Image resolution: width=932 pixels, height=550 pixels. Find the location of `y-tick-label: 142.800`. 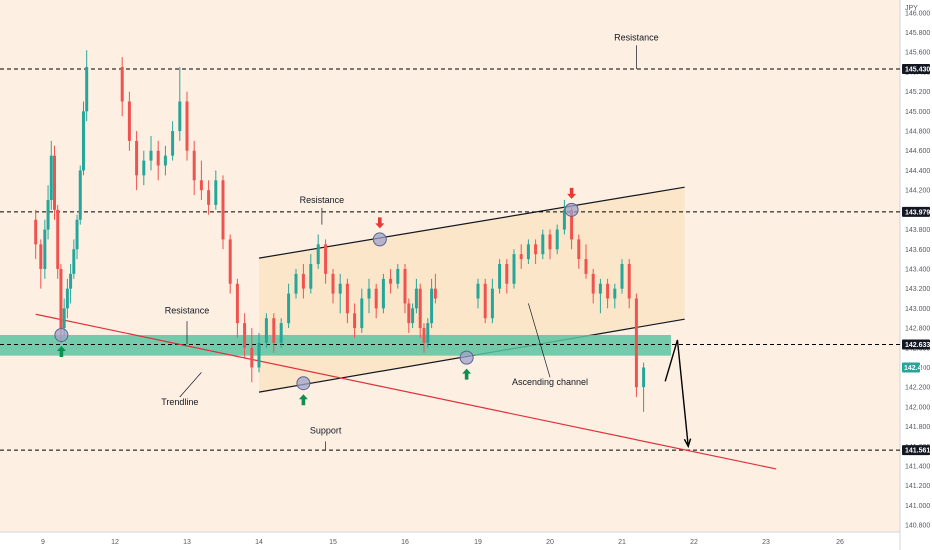

y-tick-label: 142.800 is located at coordinates (917, 329).